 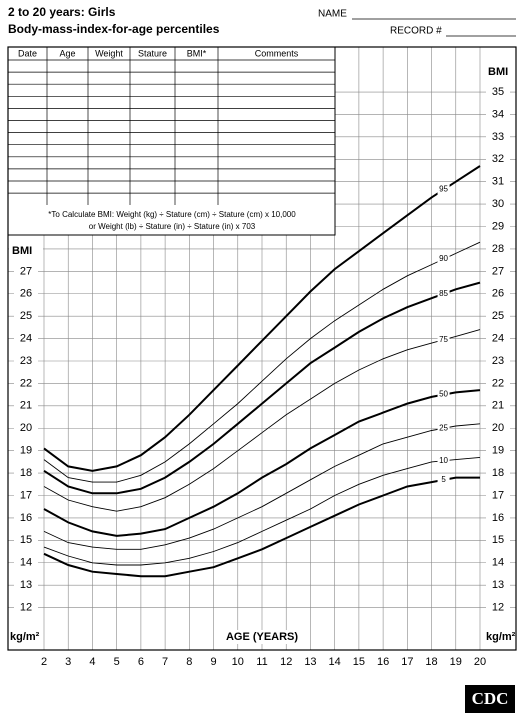 What do you see at coordinates (152, 53) in the screenshot?
I see `table-header: Stature` at bounding box center [152, 53].